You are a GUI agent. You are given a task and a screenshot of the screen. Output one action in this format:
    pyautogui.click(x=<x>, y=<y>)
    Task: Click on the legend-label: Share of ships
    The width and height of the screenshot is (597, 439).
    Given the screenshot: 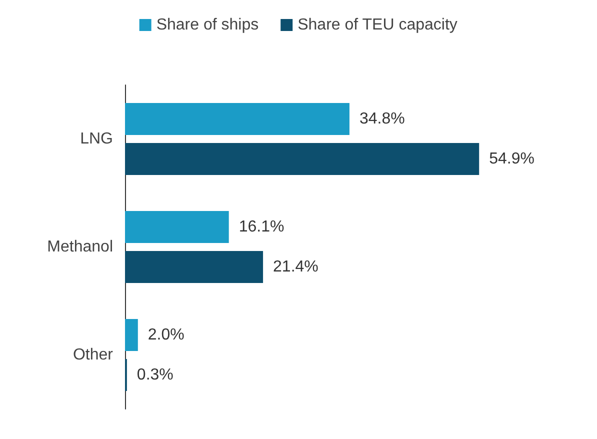 What is the action you would take?
    pyautogui.click(x=207, y=25)
    